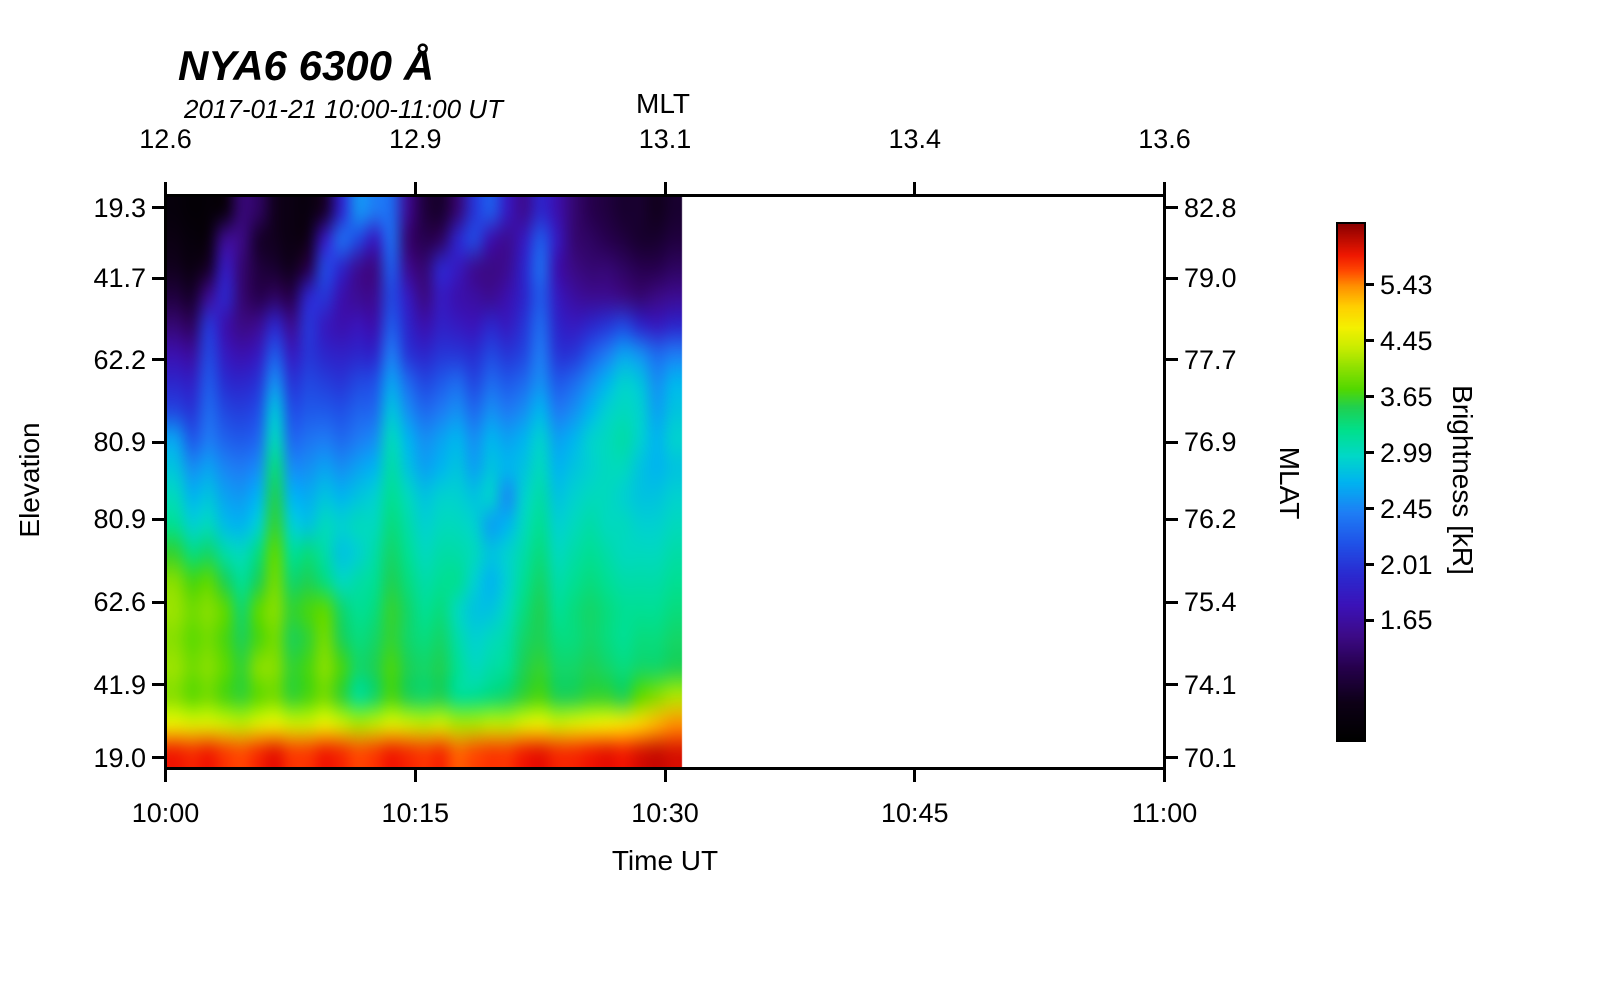  What do you see at coordinates (1210, 442) in the screenshot?
I see `y-right-tick-label: 76.9` at bounding box center [1210, 442].